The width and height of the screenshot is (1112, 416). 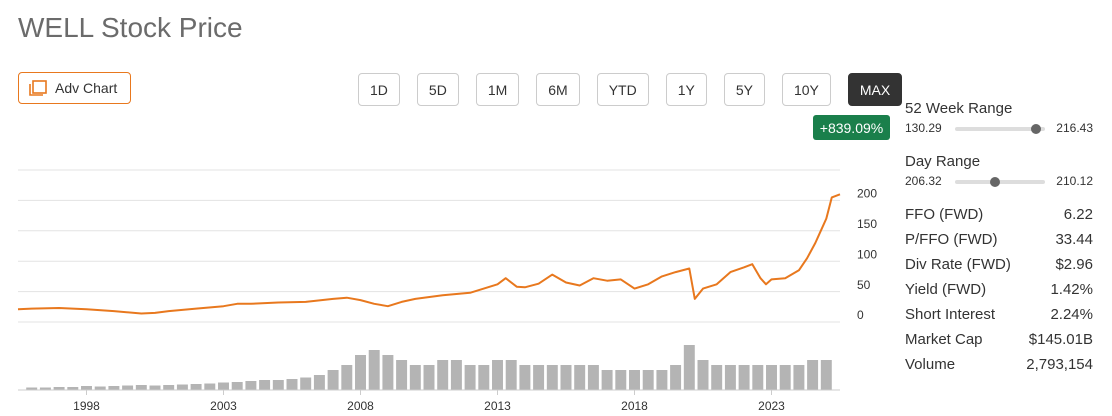 I want to click on range-label: Day Range, so click(x=943, y=161).